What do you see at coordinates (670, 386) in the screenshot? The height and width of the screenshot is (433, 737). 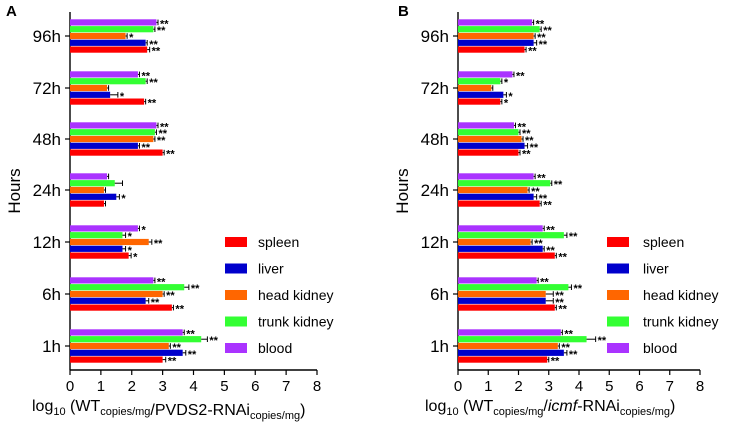 I see `x-tick-label: 7` at bounding box center [670, 386].